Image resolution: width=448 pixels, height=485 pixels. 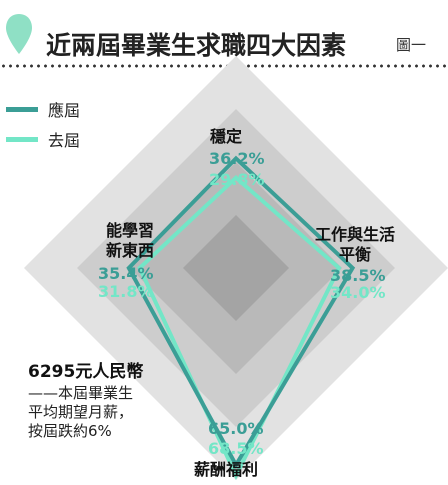 What do you see at coordinates (43, 139) in the screenshot?
I see `legend-item-last: 去屆` at bounding box center [43, 139].